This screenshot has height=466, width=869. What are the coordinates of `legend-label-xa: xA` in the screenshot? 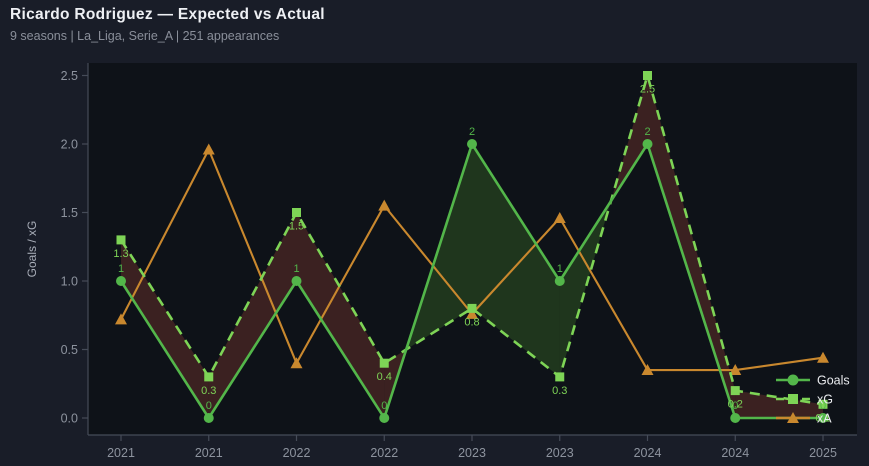 It's located at (824, 419).